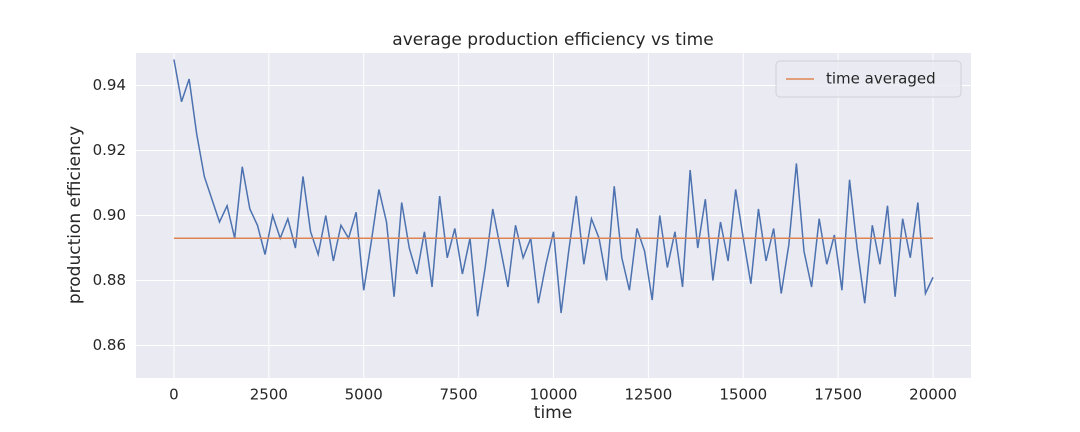  Describe the element at coordinates (269, 395) in the screenshot. I see `x-tick-label: 2500` at that location.